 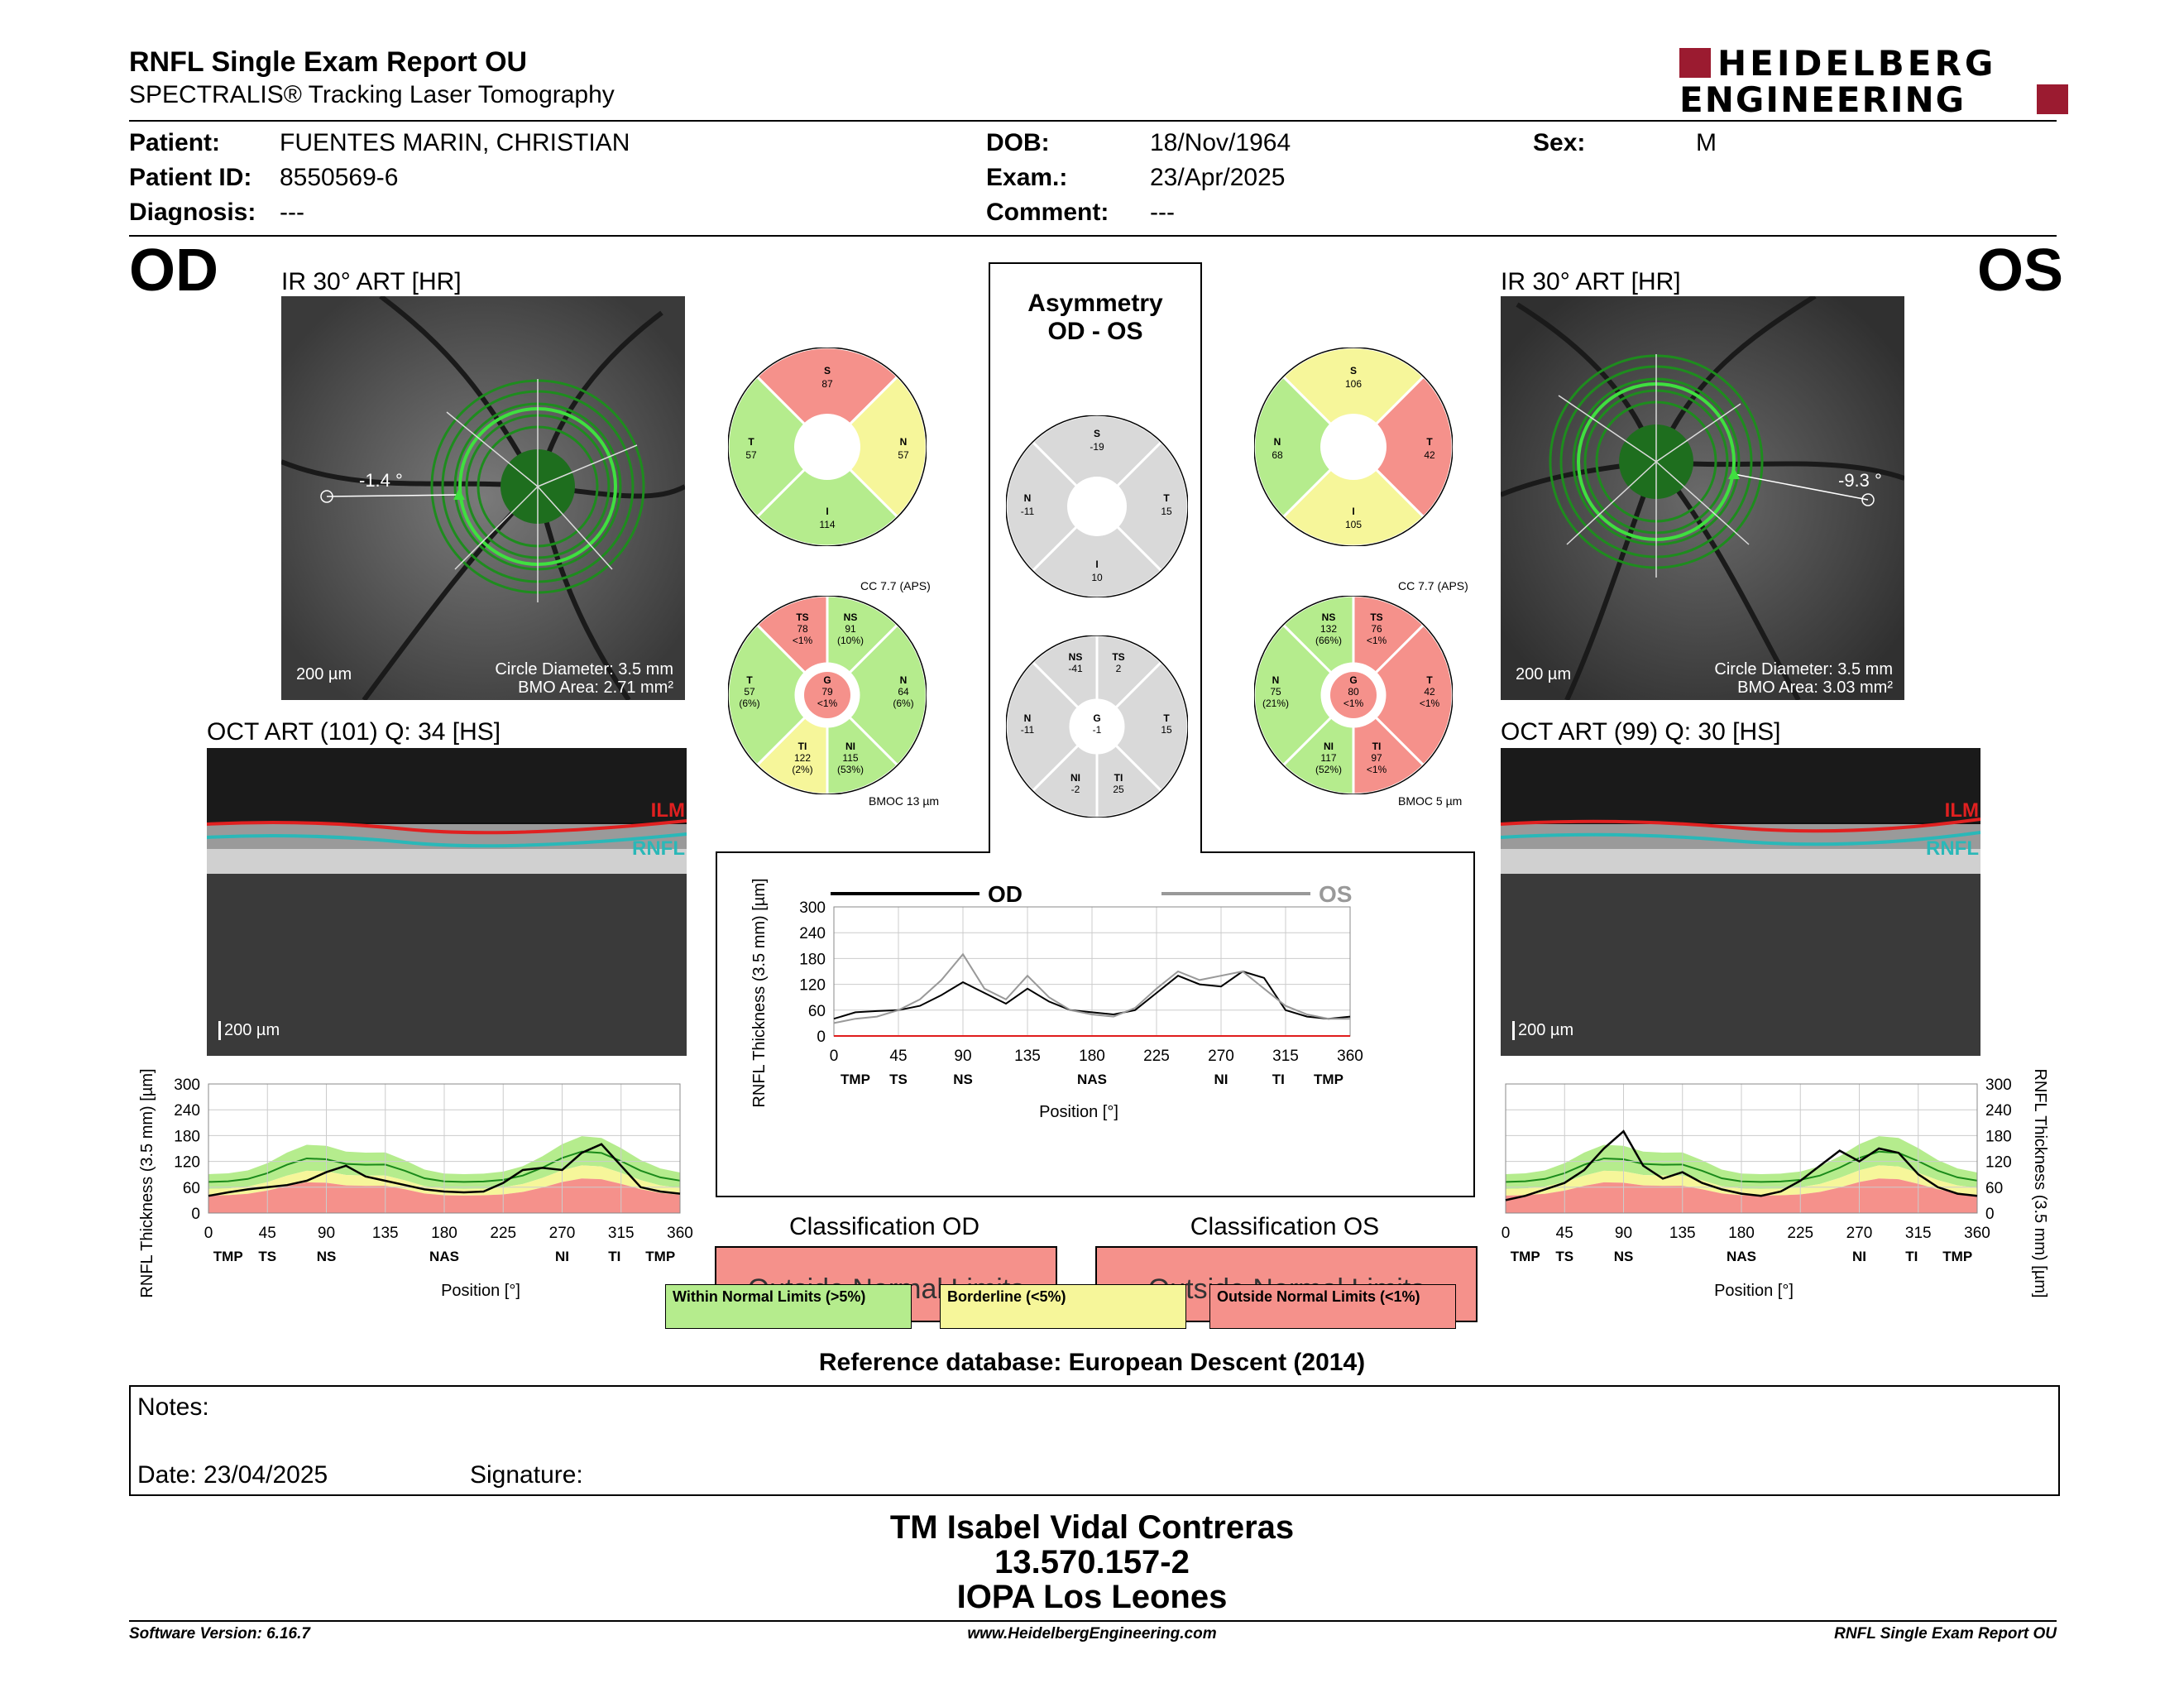 I want to click on signer-rut: 13.570.157-2, so click(x=1092, y=1562).